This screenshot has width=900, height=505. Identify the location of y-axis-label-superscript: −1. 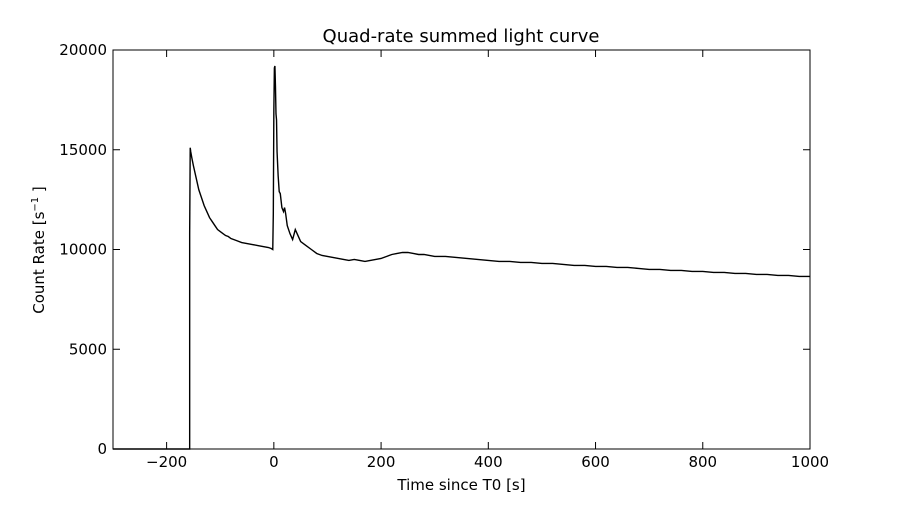
(35, 204).